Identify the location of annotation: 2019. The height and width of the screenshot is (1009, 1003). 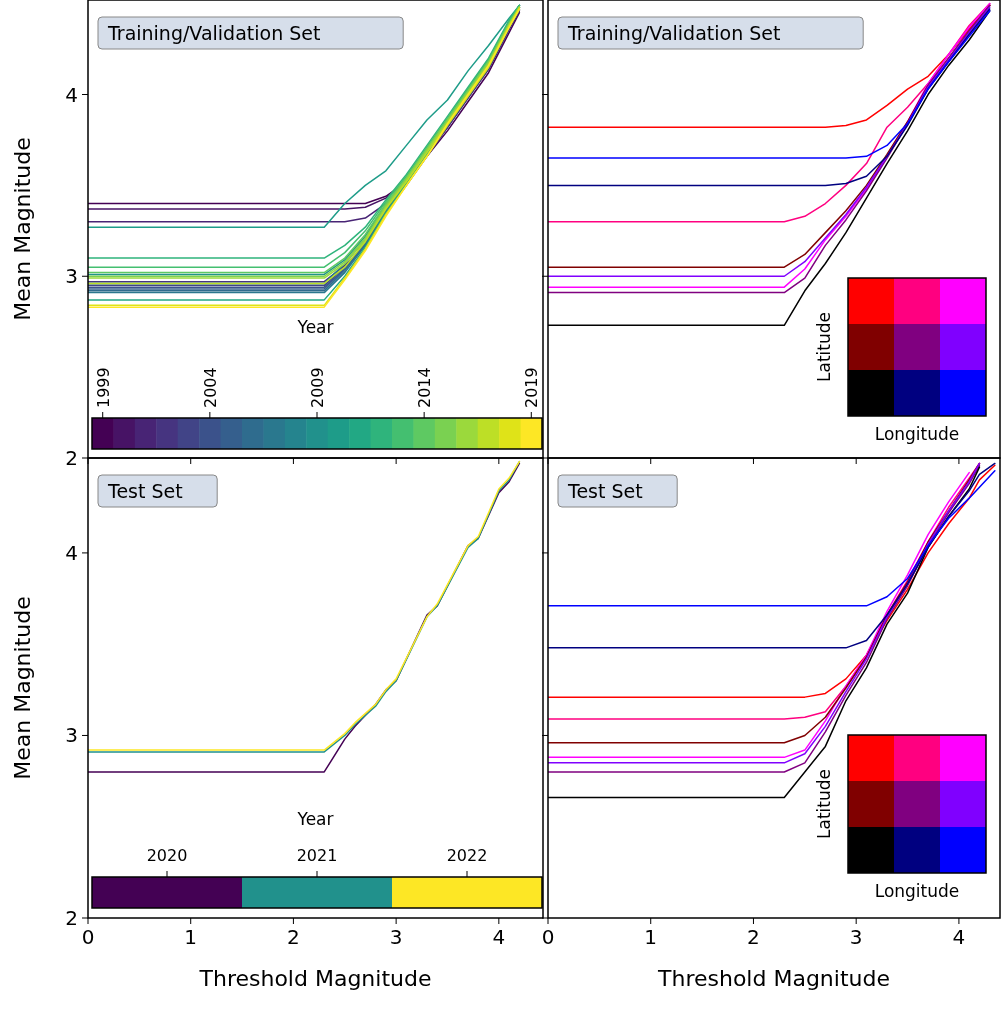
(532, 387).